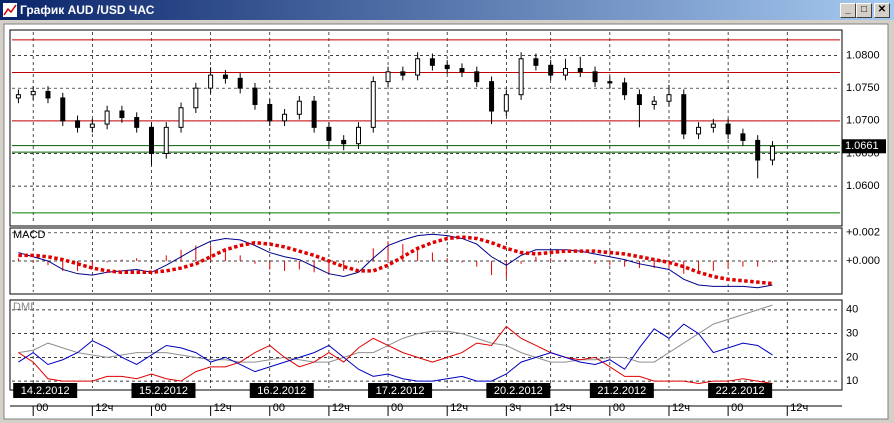  What do you see at coordinates (29, 235) in the screenshot?
I see `panel-title: MACD` at bounding box center [29, 235].